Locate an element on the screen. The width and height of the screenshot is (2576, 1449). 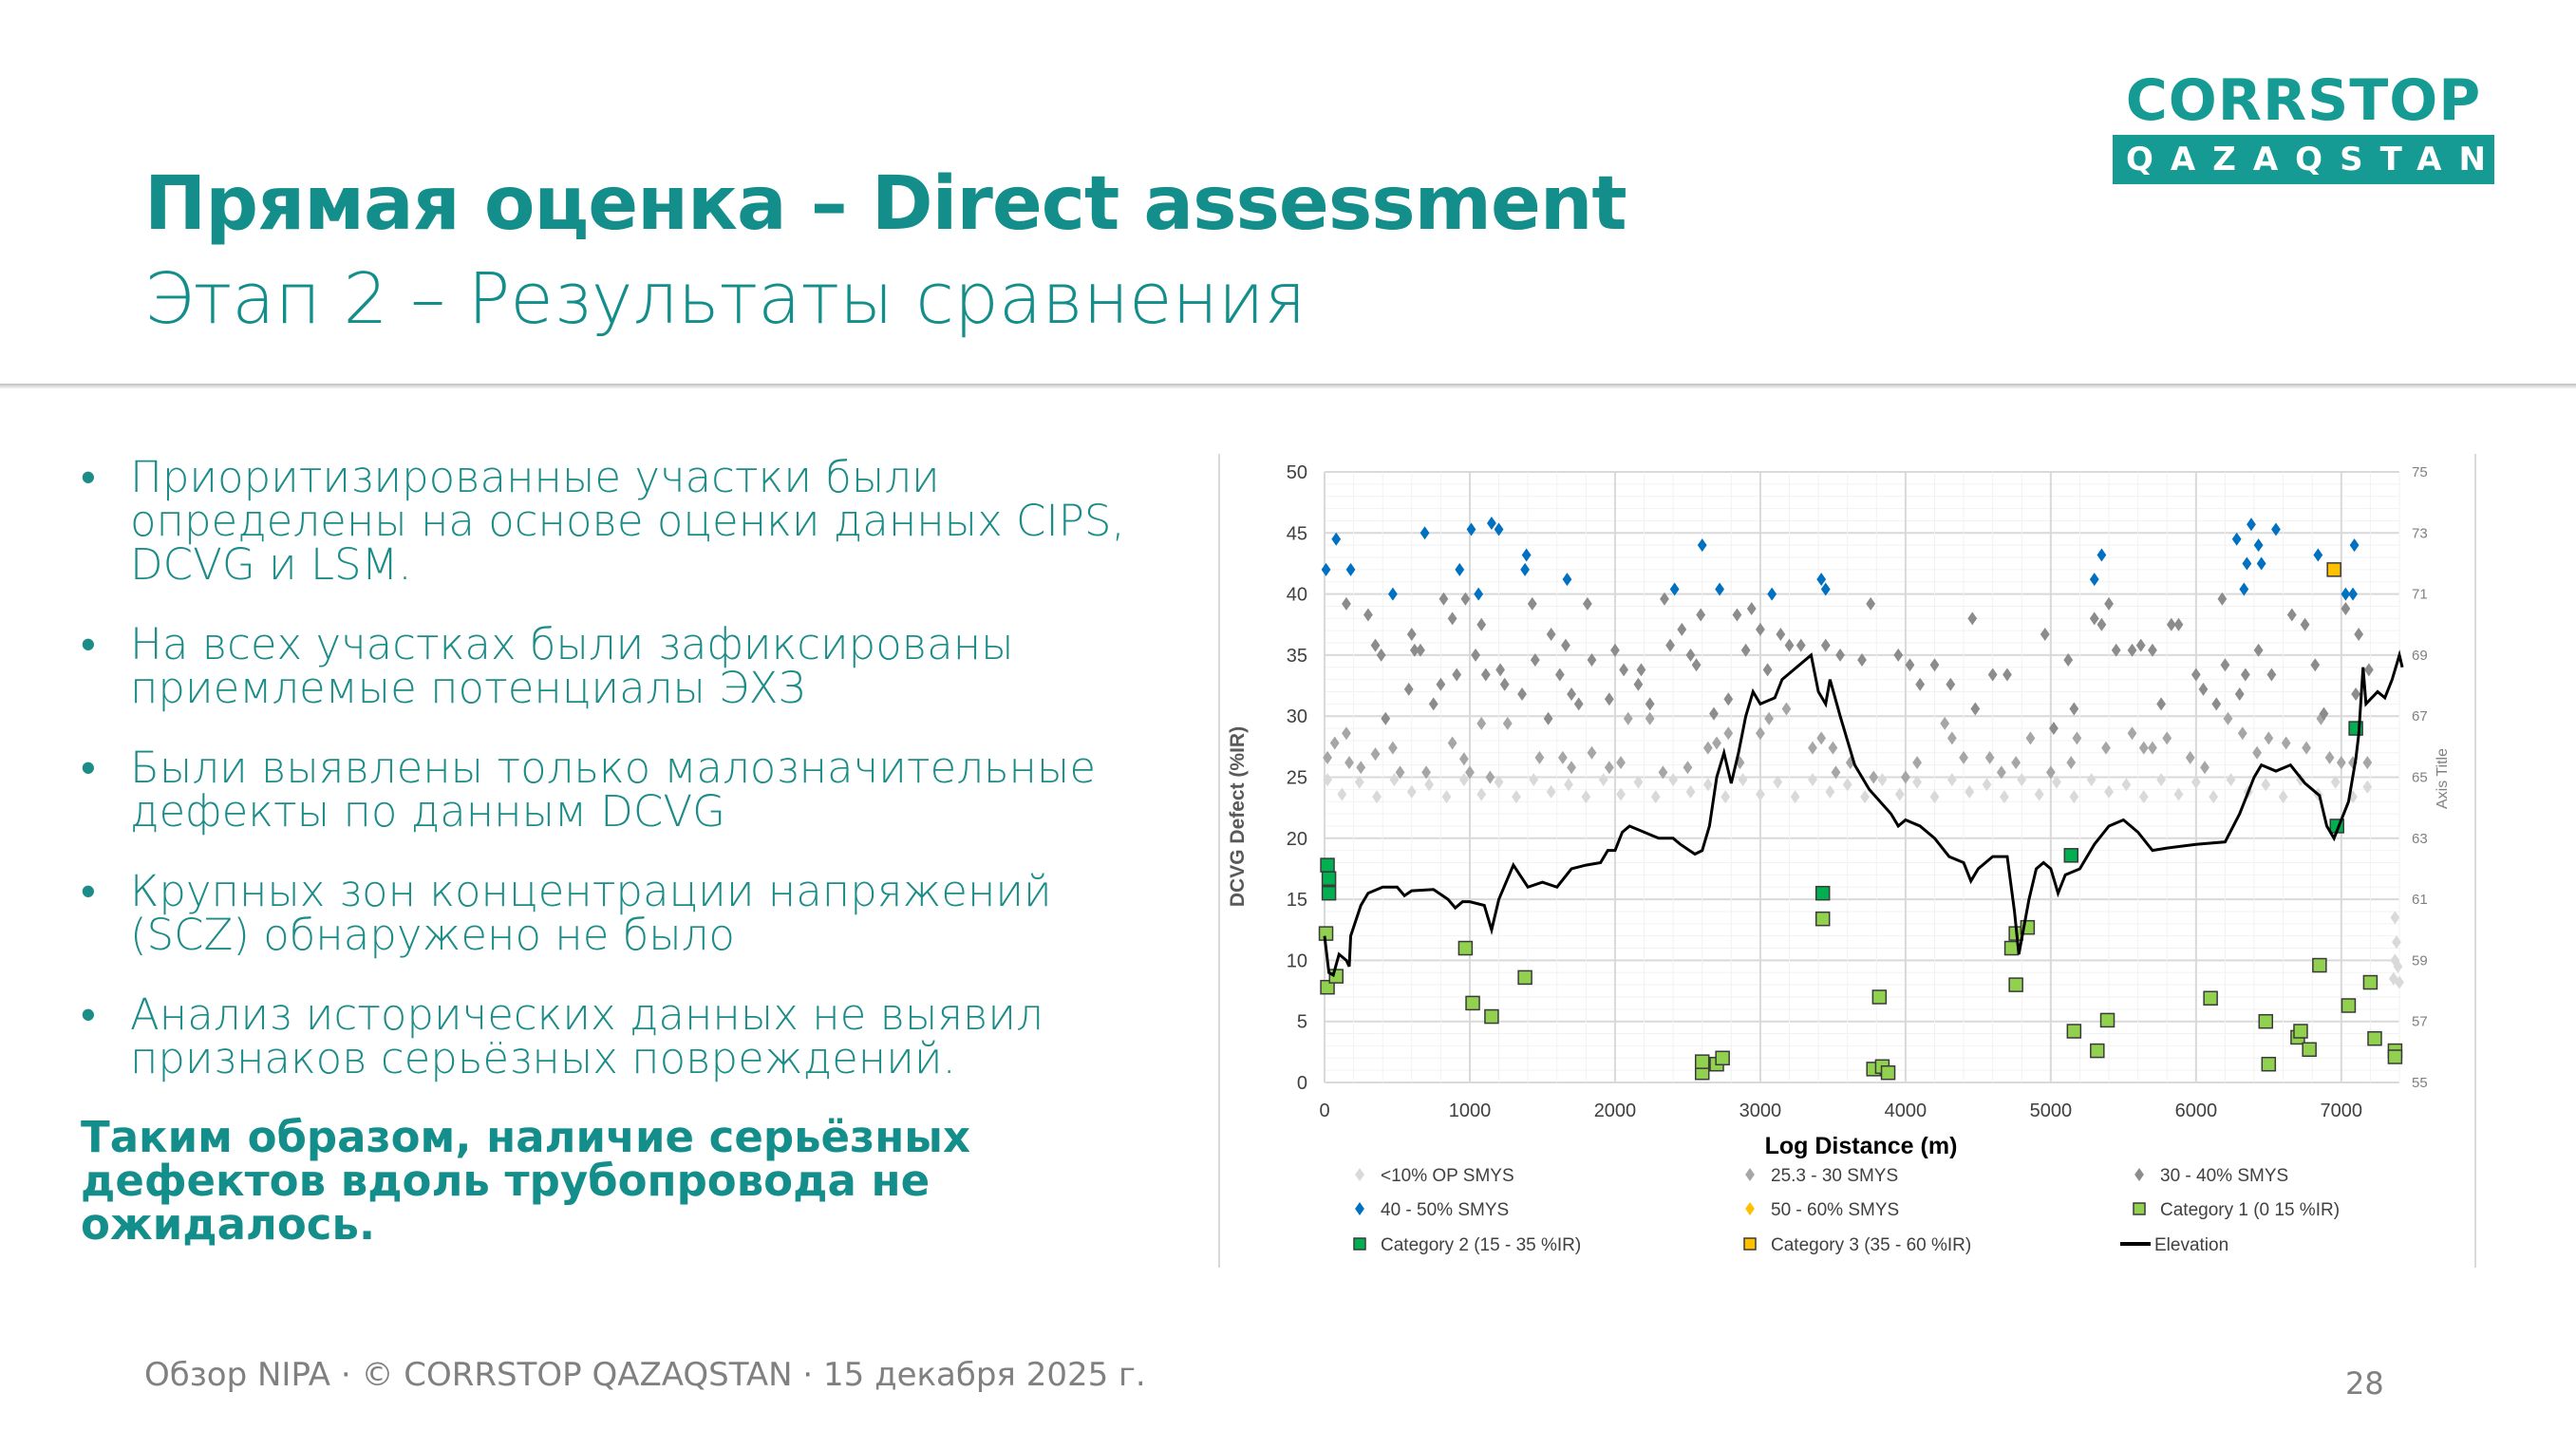
page-title: Прямая оценка – Direct assessment is located at coordinates (885, 204).